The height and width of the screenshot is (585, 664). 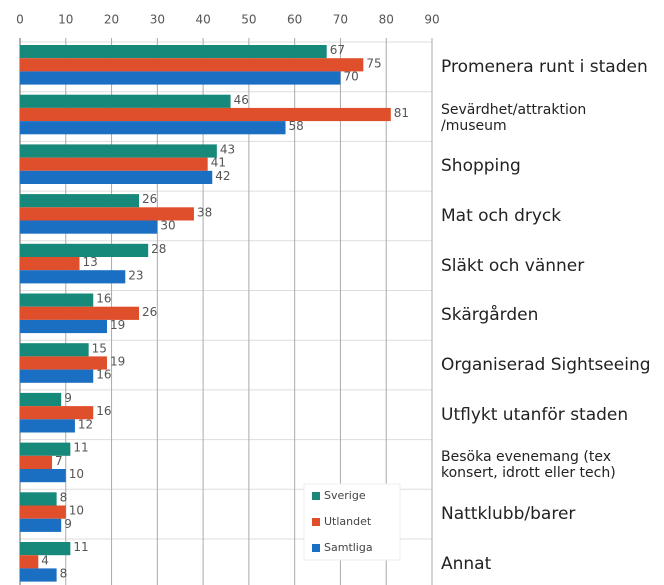 I want to click on x-tick-label: 80, so click(x=386, y=20).